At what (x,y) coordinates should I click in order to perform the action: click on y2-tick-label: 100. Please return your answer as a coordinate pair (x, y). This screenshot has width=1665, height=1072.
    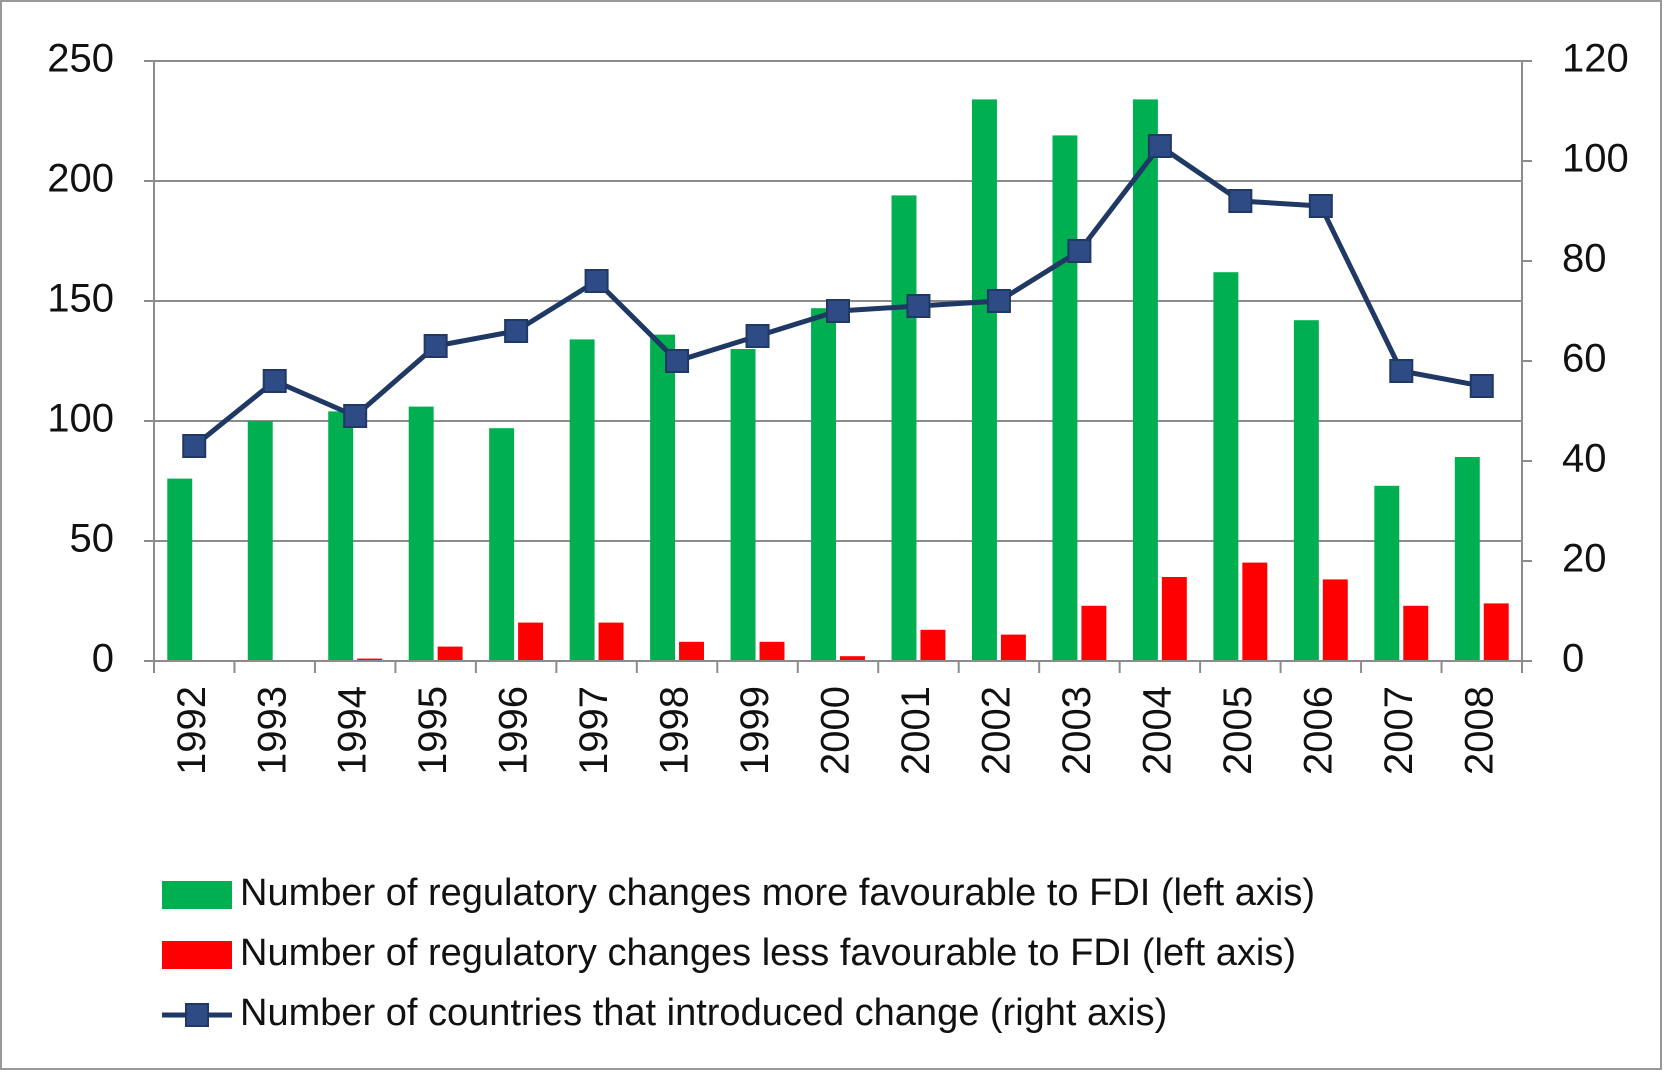
    Looking at the image, I should click on (1595, 159).